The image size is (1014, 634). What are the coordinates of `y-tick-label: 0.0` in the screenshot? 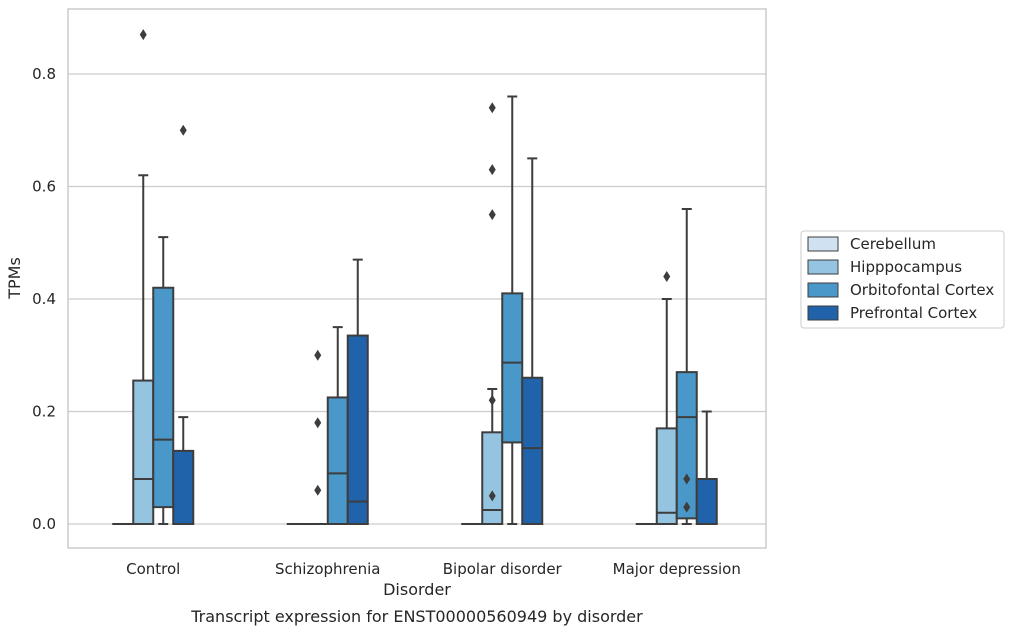 It's located at (44, 524).